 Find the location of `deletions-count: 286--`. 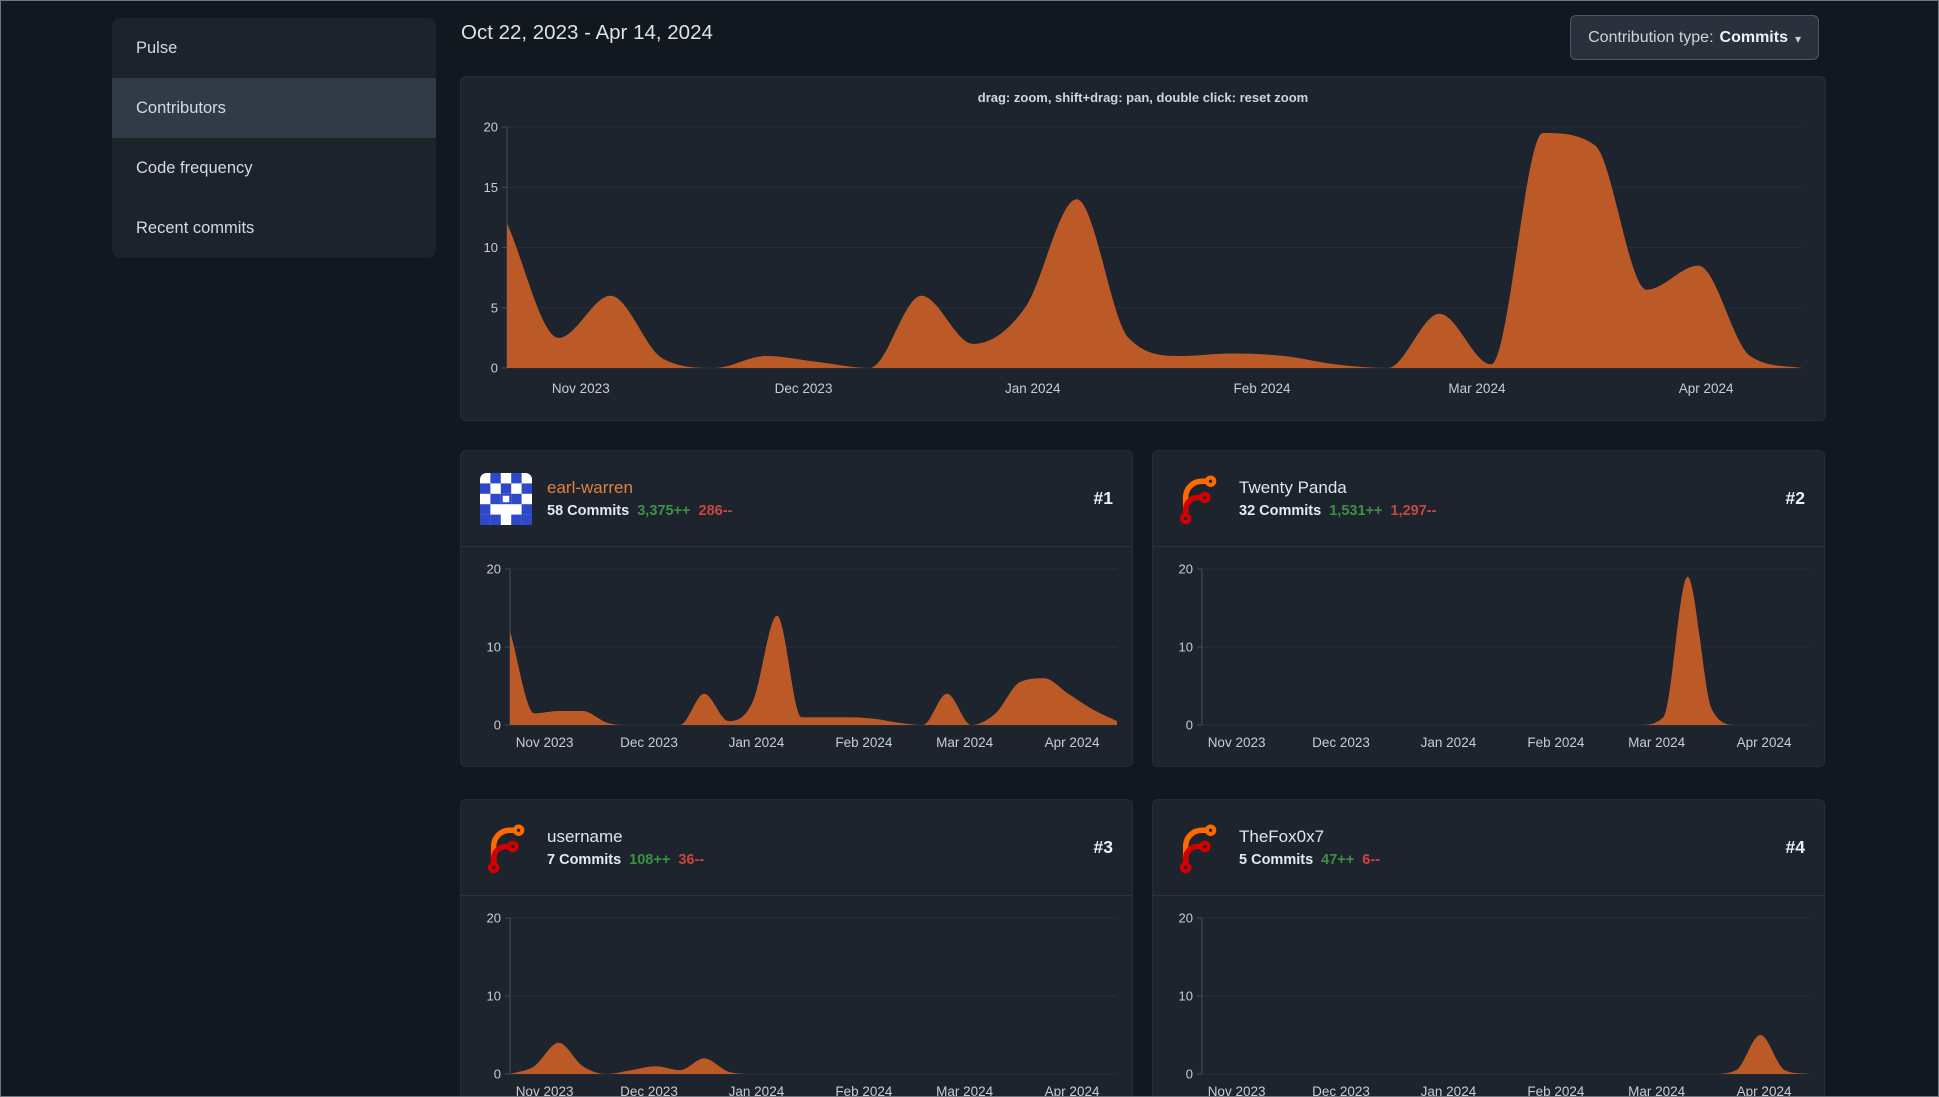

deletions-count: 286-- is located at coordinates (715, 511).